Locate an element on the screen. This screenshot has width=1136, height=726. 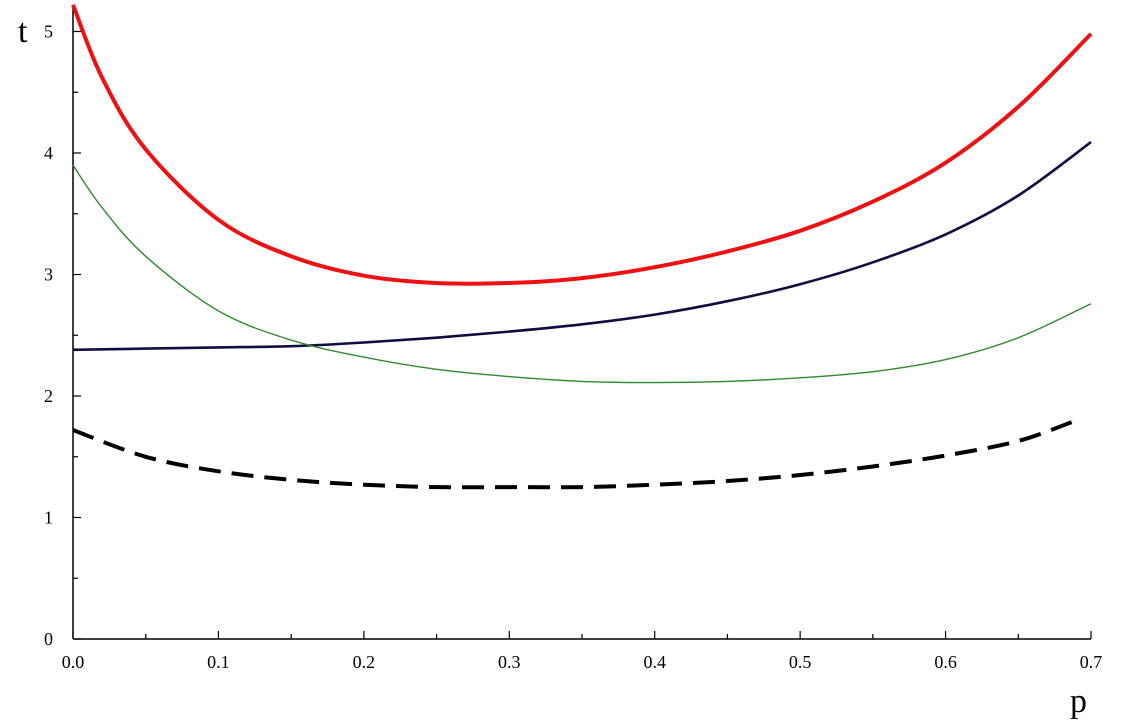
series-line-dashed is located at coordinates (575, 454).